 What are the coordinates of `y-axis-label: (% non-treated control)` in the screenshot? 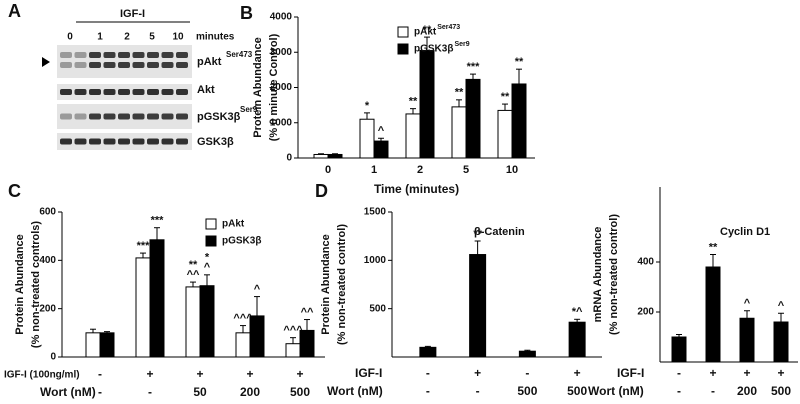 It's located at (614, 274).